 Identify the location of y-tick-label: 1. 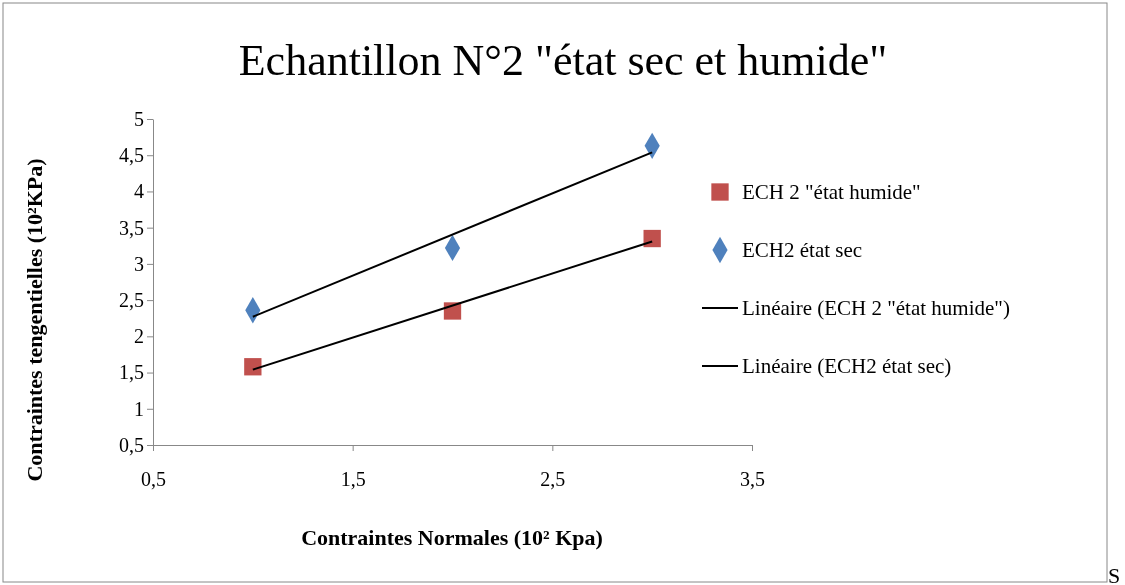
(139, 408).